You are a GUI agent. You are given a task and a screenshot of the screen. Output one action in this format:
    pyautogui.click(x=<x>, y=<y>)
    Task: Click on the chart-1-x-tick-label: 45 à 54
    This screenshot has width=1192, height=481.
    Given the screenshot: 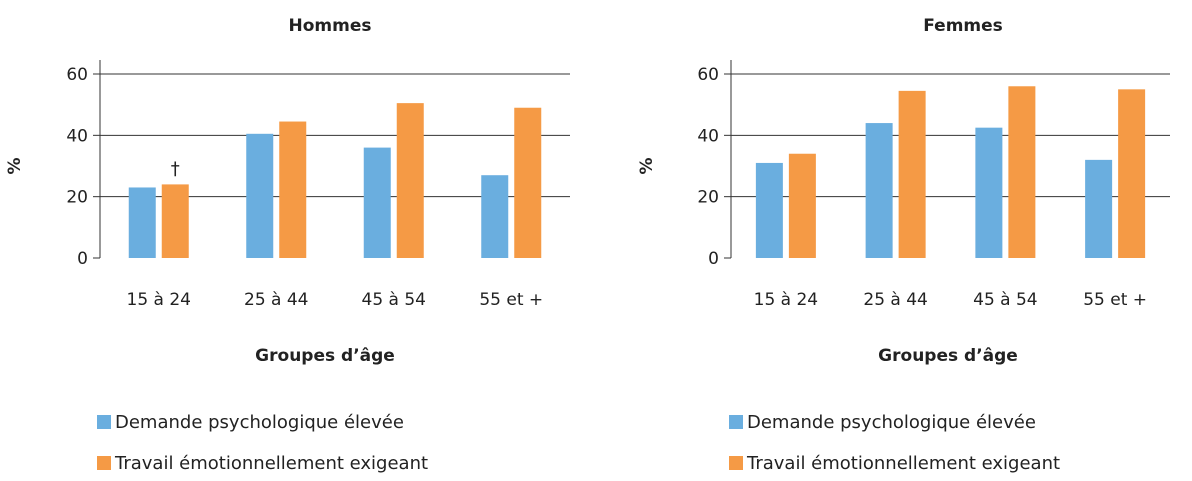 What is the action you would take?
    pyautogui.click(x=394, y=300)
    